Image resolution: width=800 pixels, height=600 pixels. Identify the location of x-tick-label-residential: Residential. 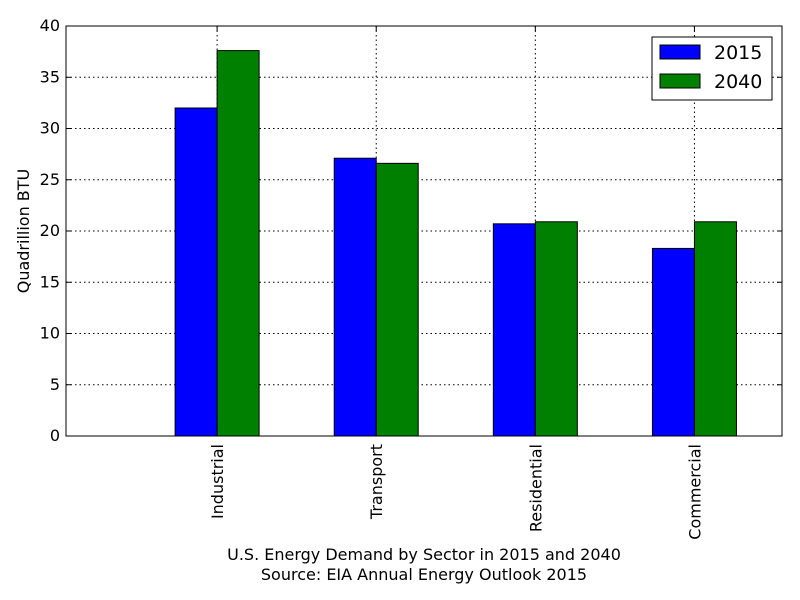
(535, 488).